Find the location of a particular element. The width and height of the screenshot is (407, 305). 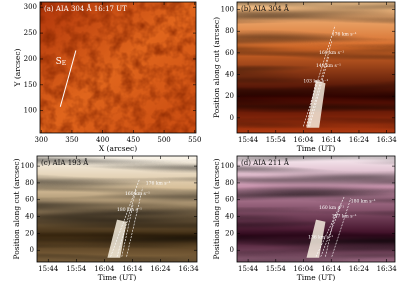

y-axis-label: Y (arcsec) is located at coordinates (17, 67).